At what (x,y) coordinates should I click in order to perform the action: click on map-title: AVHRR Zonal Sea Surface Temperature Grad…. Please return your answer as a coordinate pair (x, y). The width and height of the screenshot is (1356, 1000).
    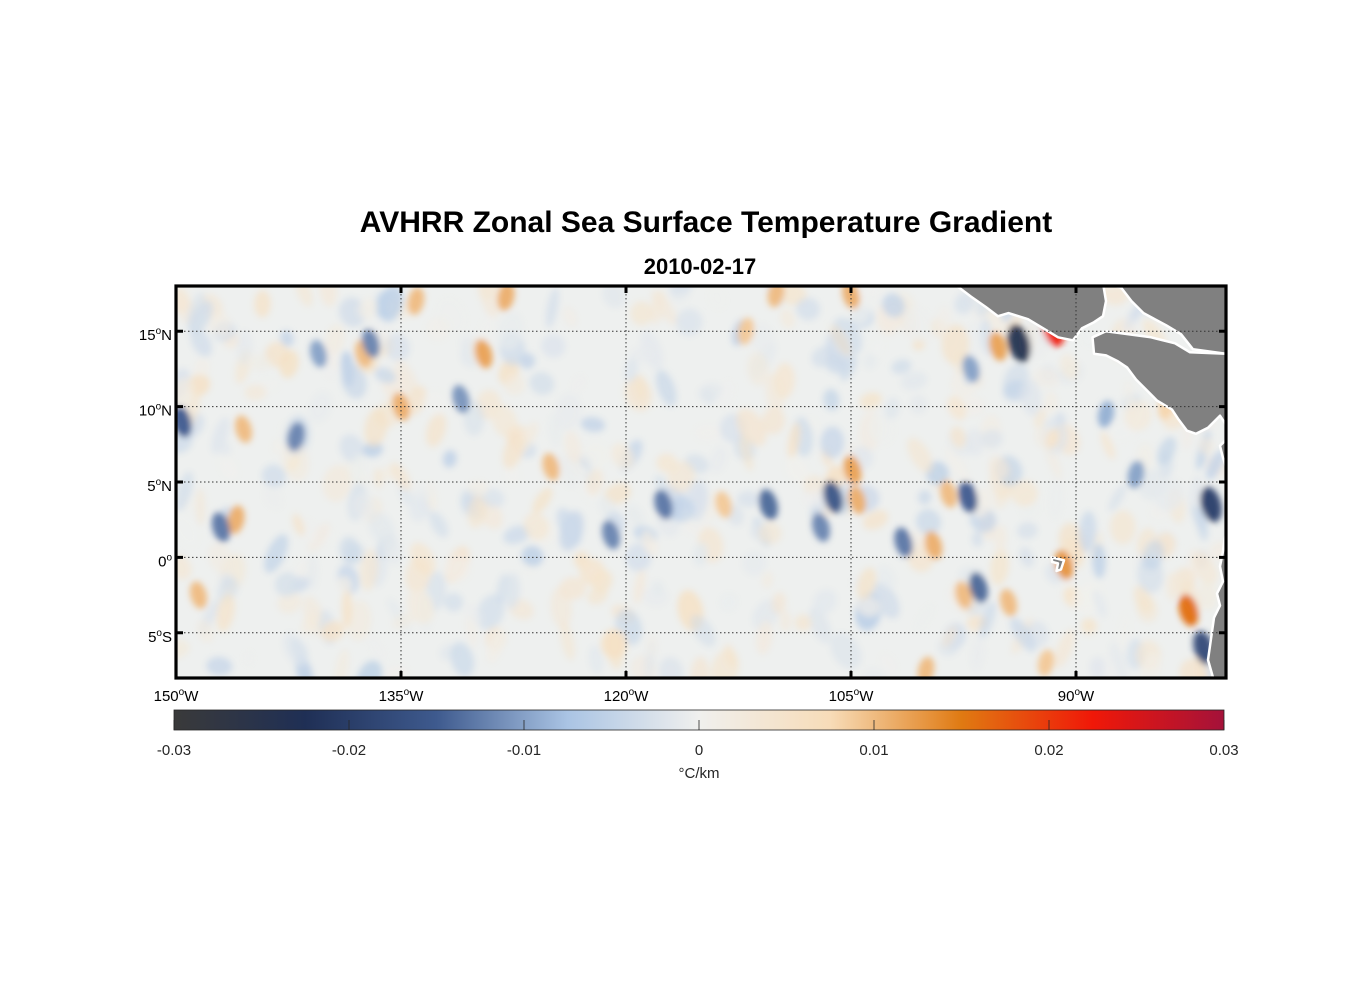
    Looking at the image, I should click on (706, 222).